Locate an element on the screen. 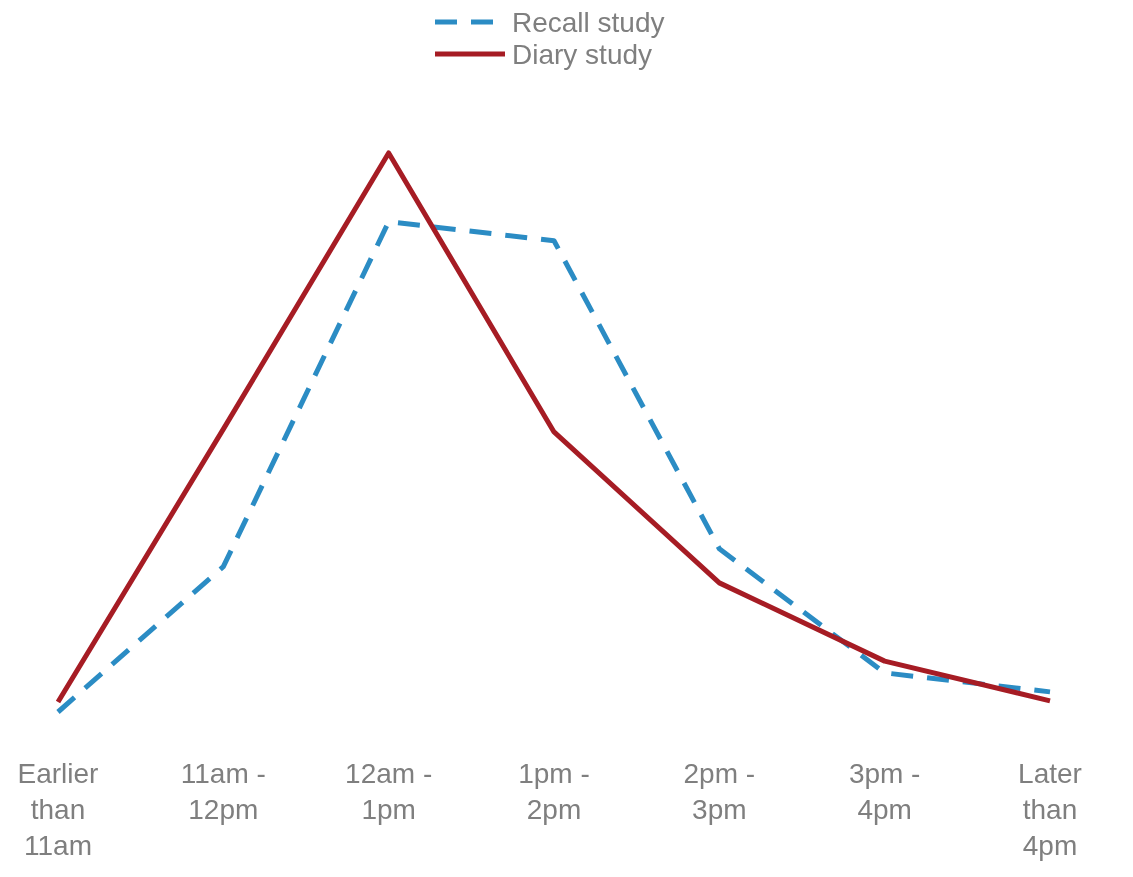  x-tick-label: Earlier than 11am is located at coordinates (58, 809).